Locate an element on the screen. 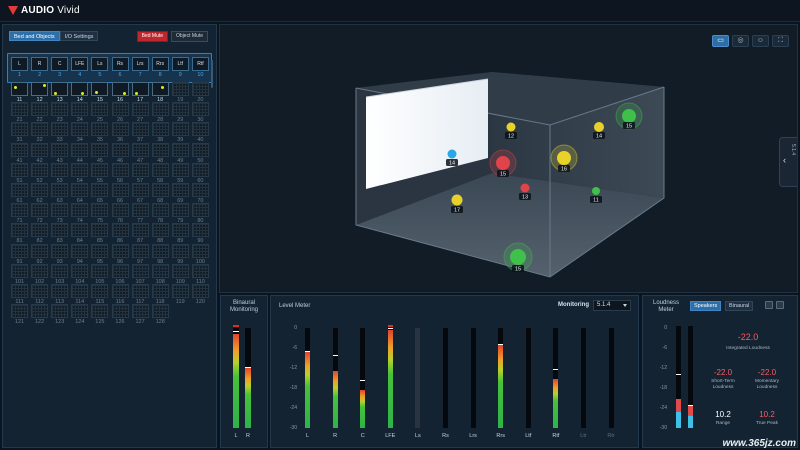  speaker-layout-side-tab: ‹ 5.1.4 is located at coordinates (788, 162).